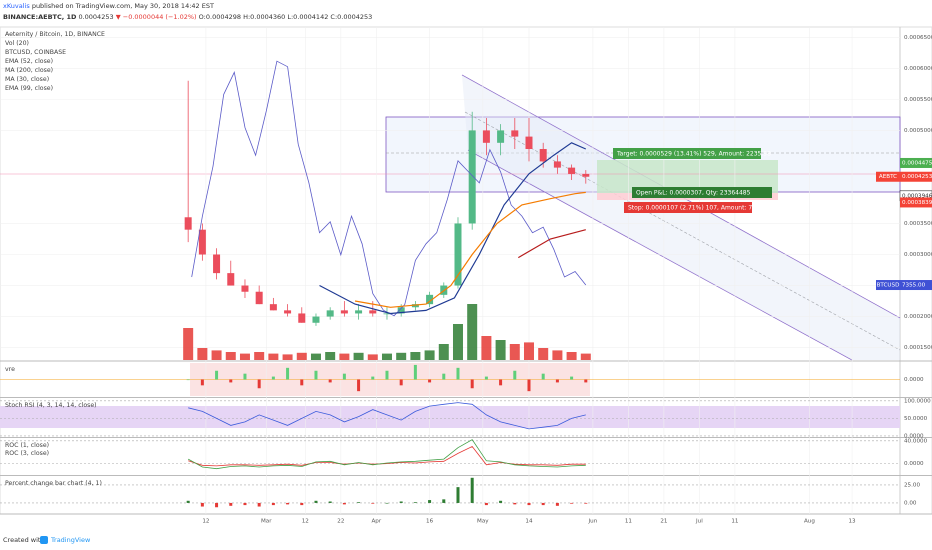 This screenshot has width=932, height=550. I want to click on series-line, so click(551, 244).